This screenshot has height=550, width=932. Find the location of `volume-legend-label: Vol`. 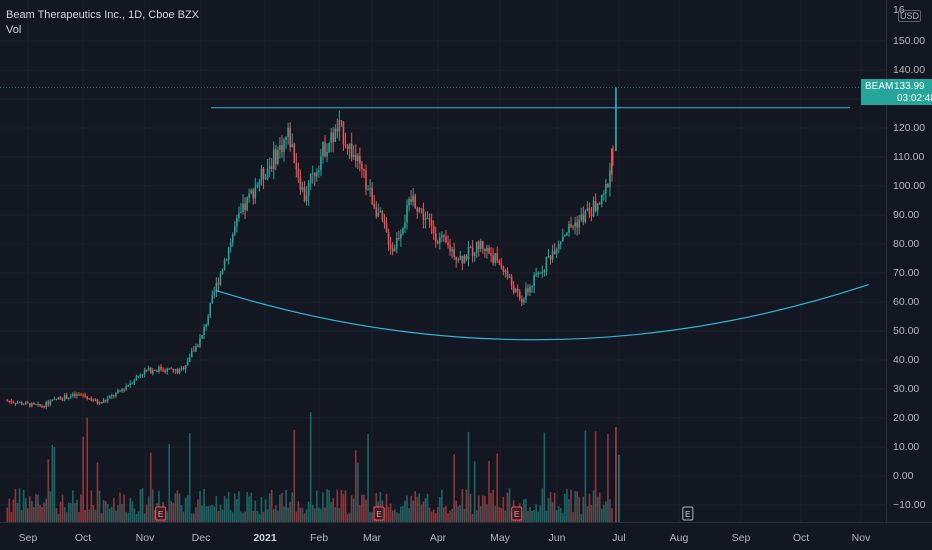

volume-legend-label: Vol is located at coordinates (14, 30).